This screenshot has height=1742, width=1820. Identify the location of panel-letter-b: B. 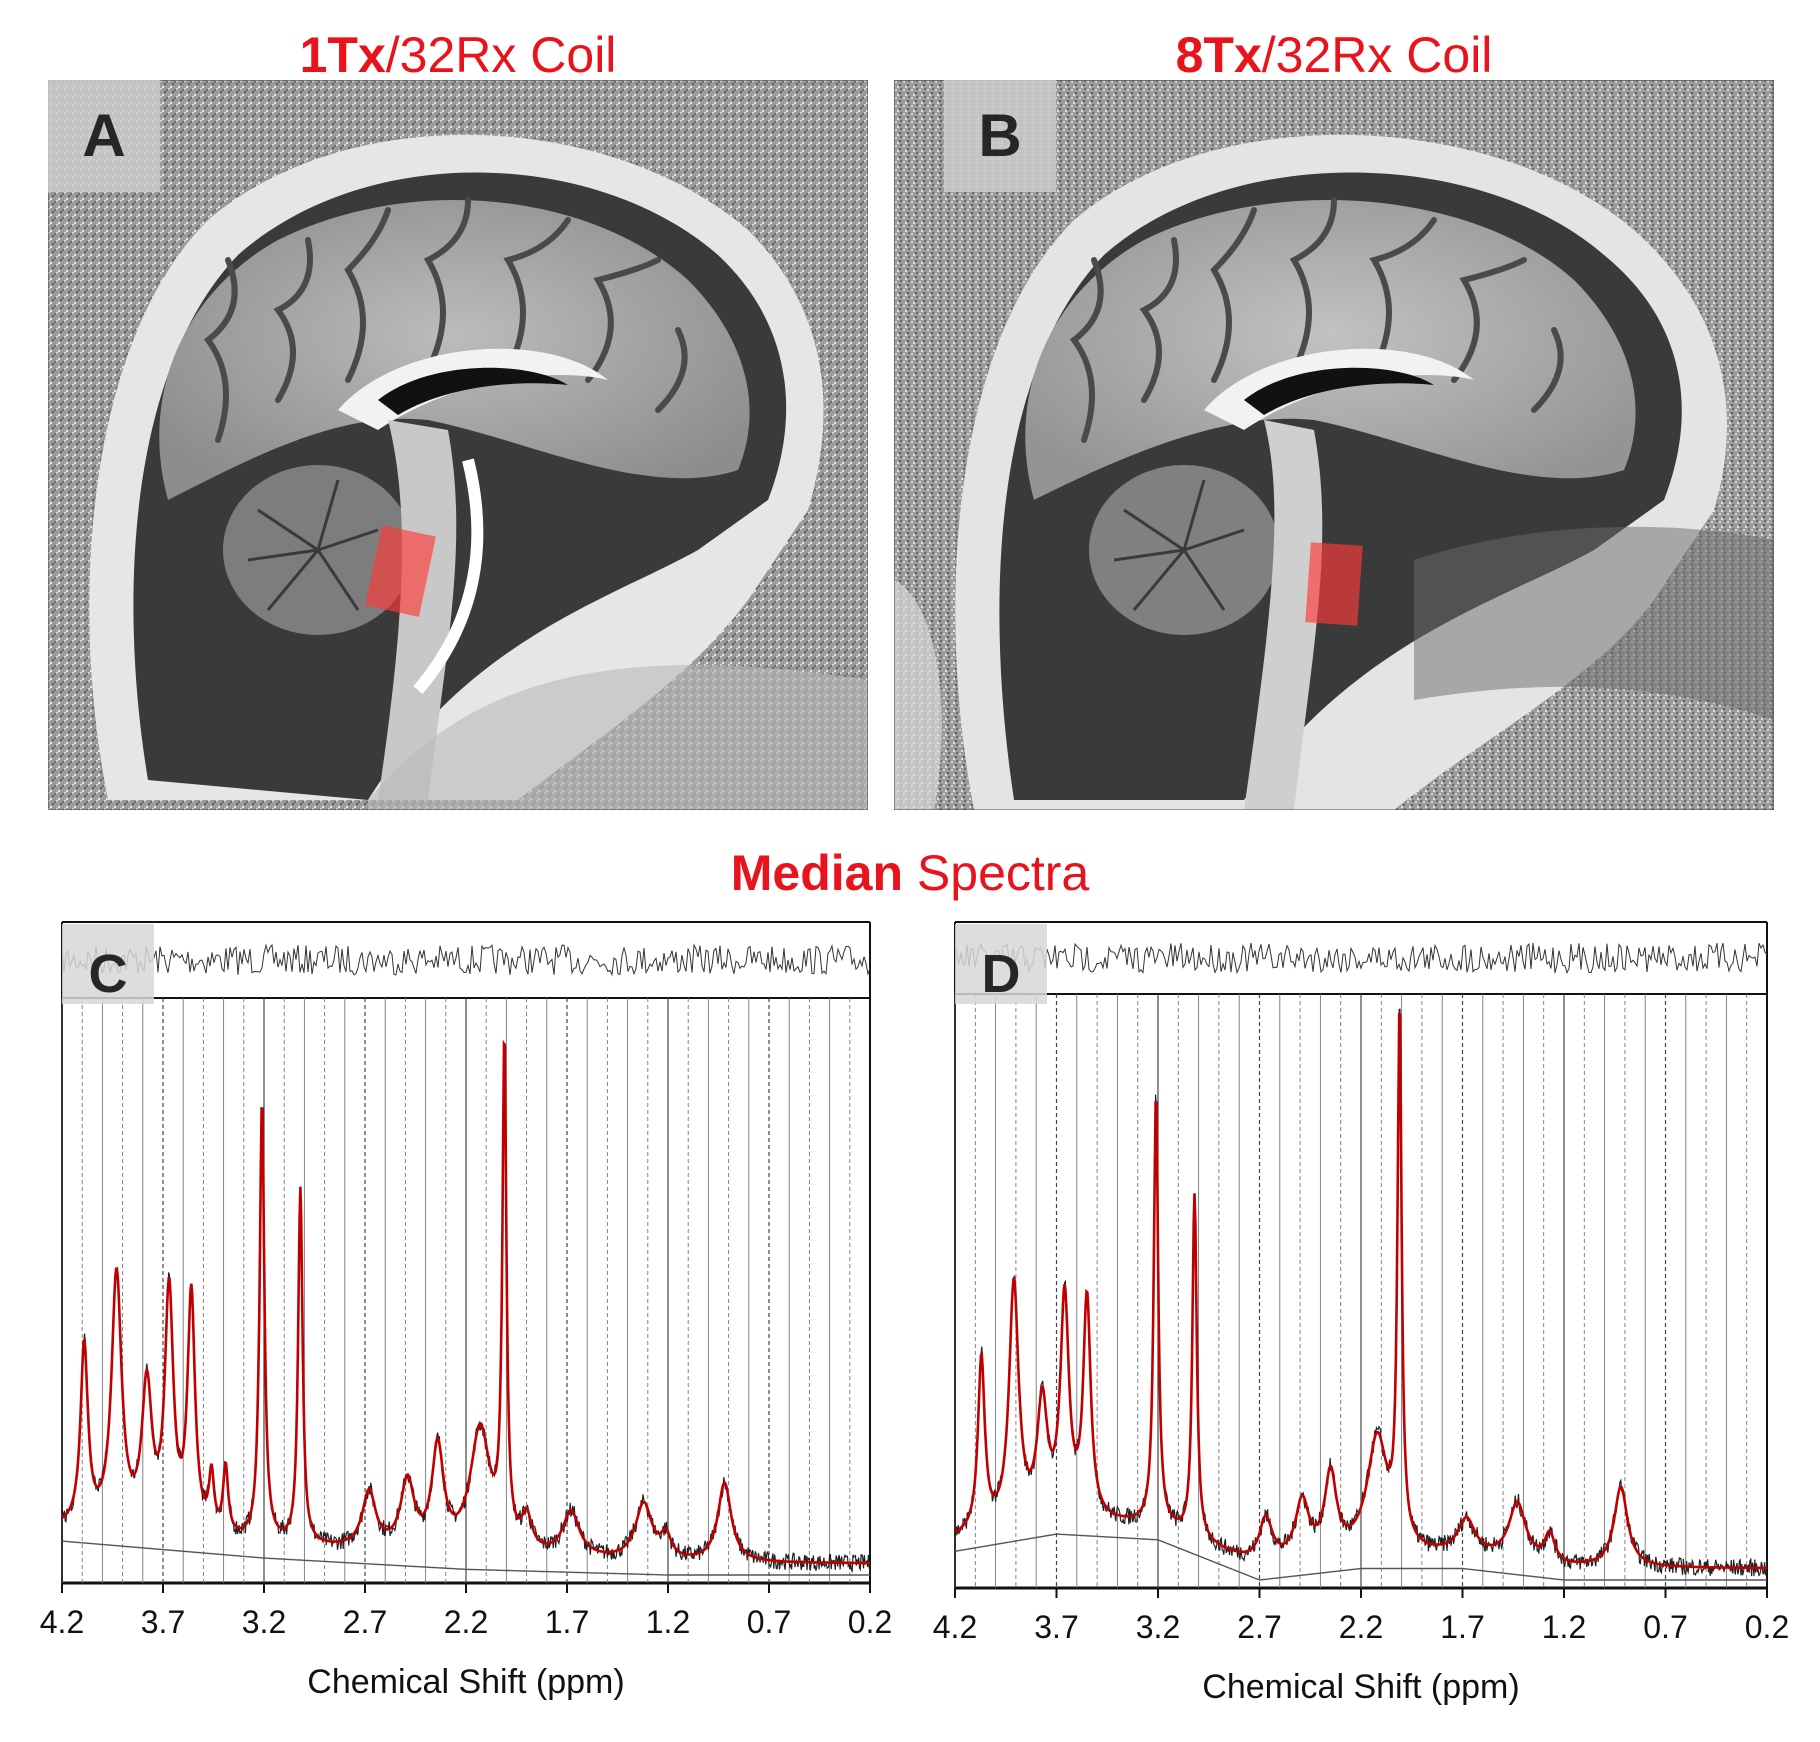
(1000, 136).